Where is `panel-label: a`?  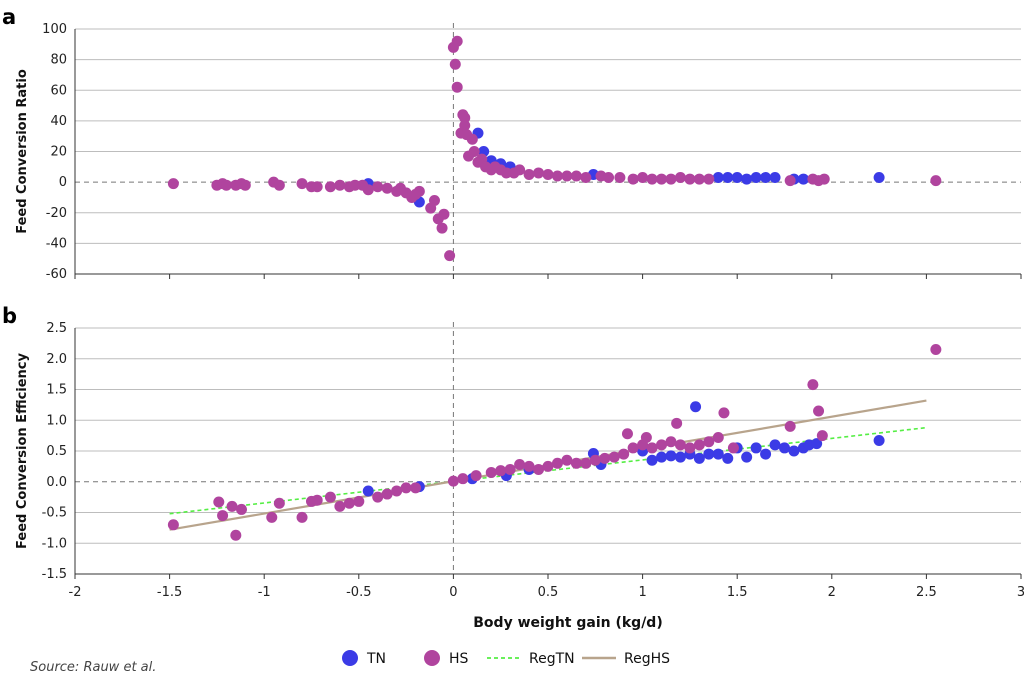 panel-label: a is located at coordinates (9, 17).